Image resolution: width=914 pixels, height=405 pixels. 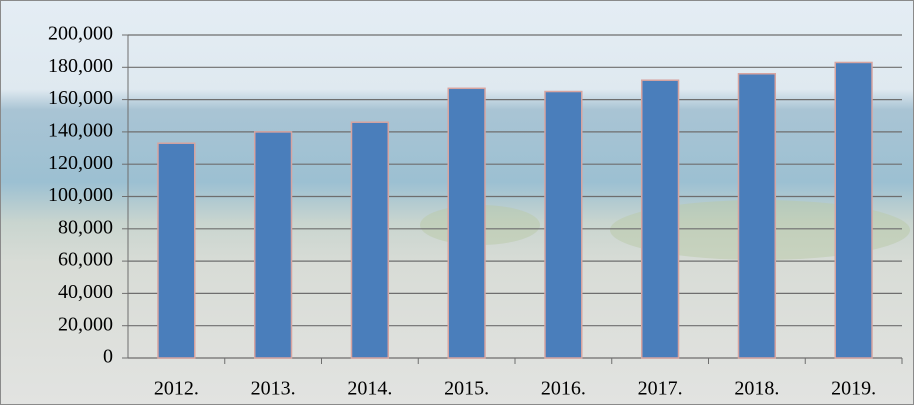 I want to click on y-tick-label: 100,000, so click(x=80, y=195).